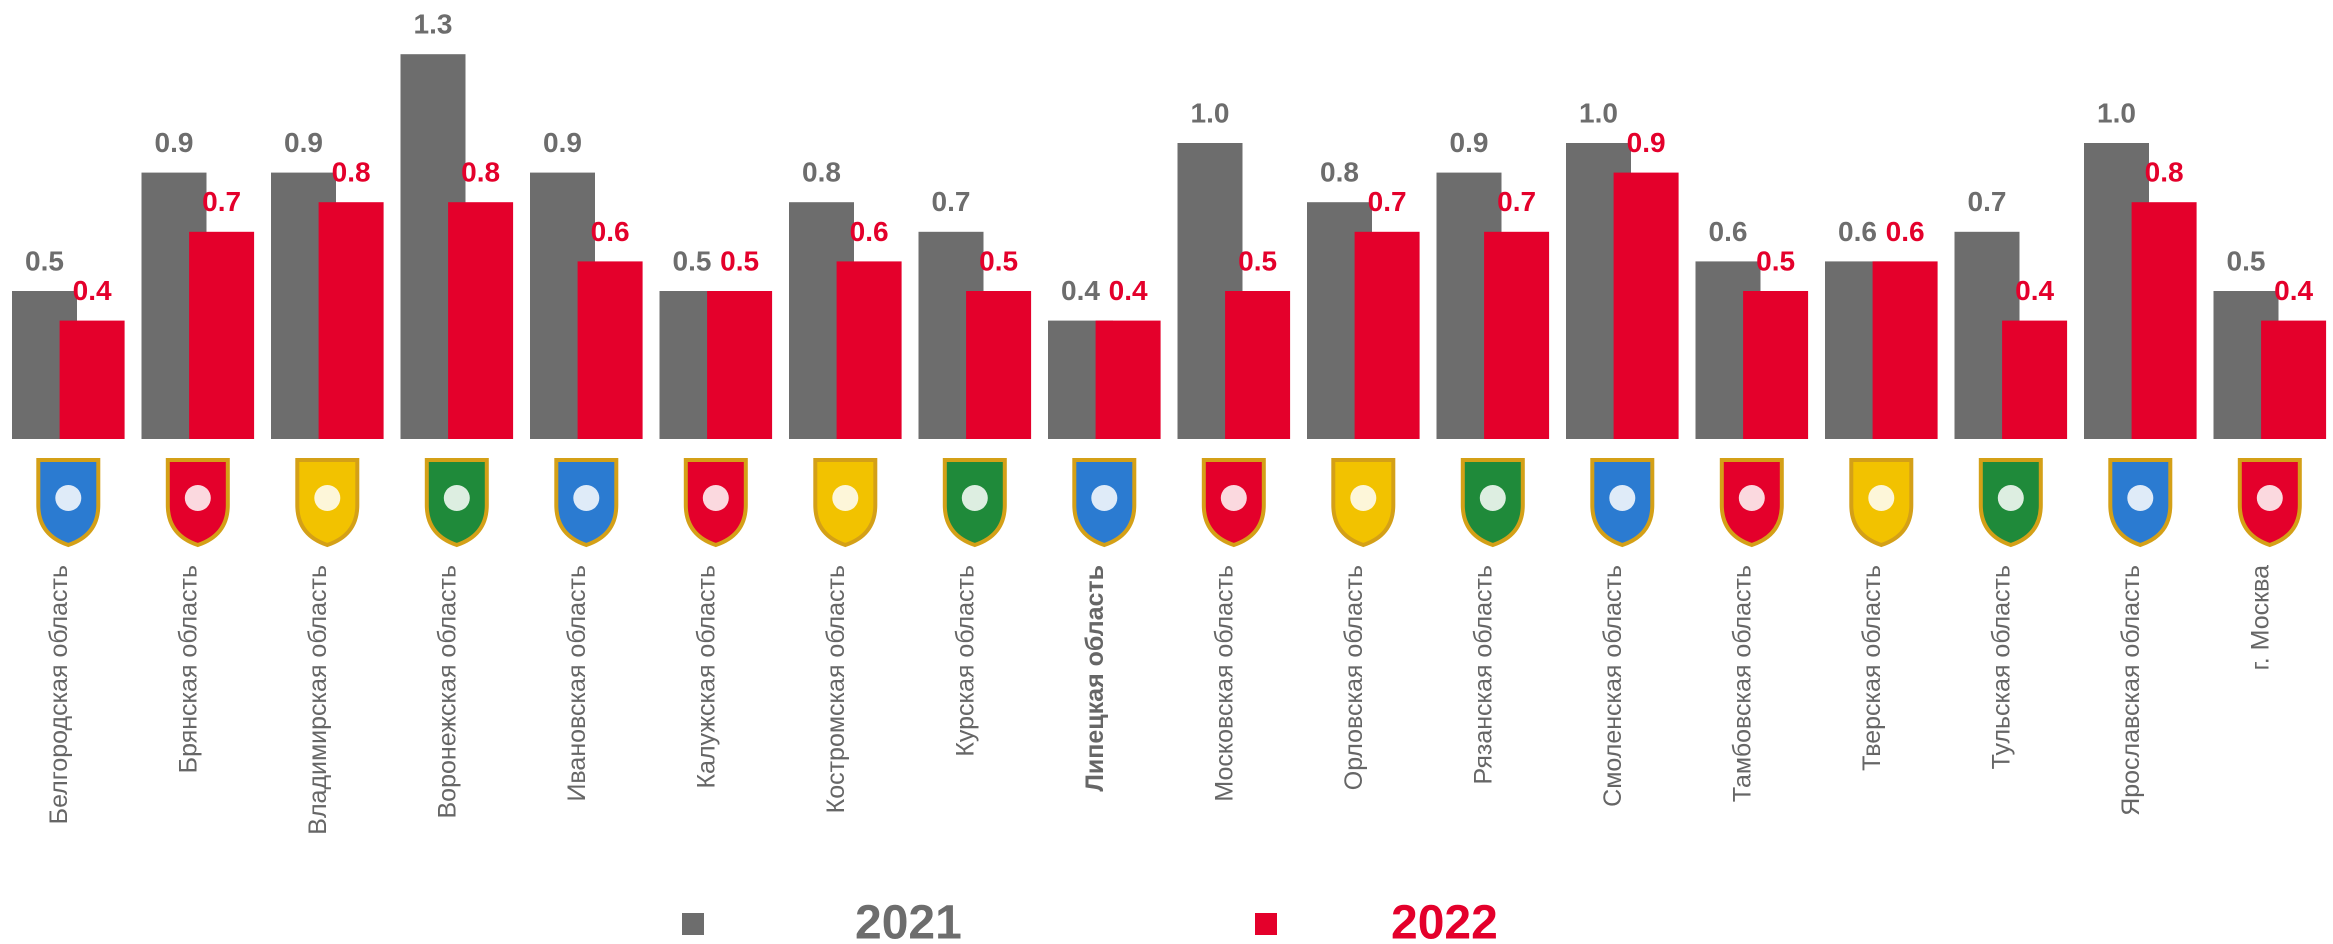  Describe the element at coordinates (1354, 677) in the screenshot. I see `category-label: Орловская область` at that location.